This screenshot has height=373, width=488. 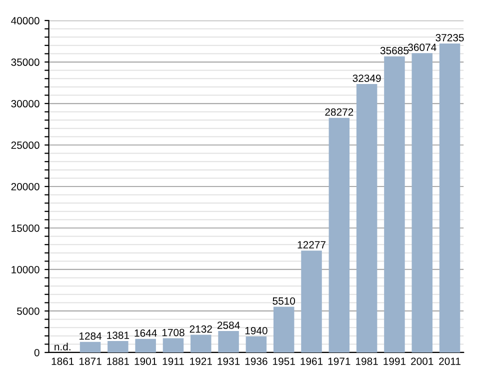 I want to click on x-tick-label: 1981, so click(x=367, y=361).